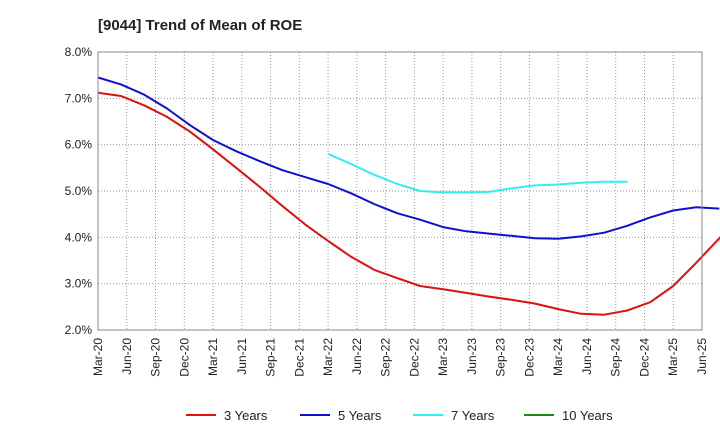  I want to click on x-tick-label: Jun-20, so click(127, 356).